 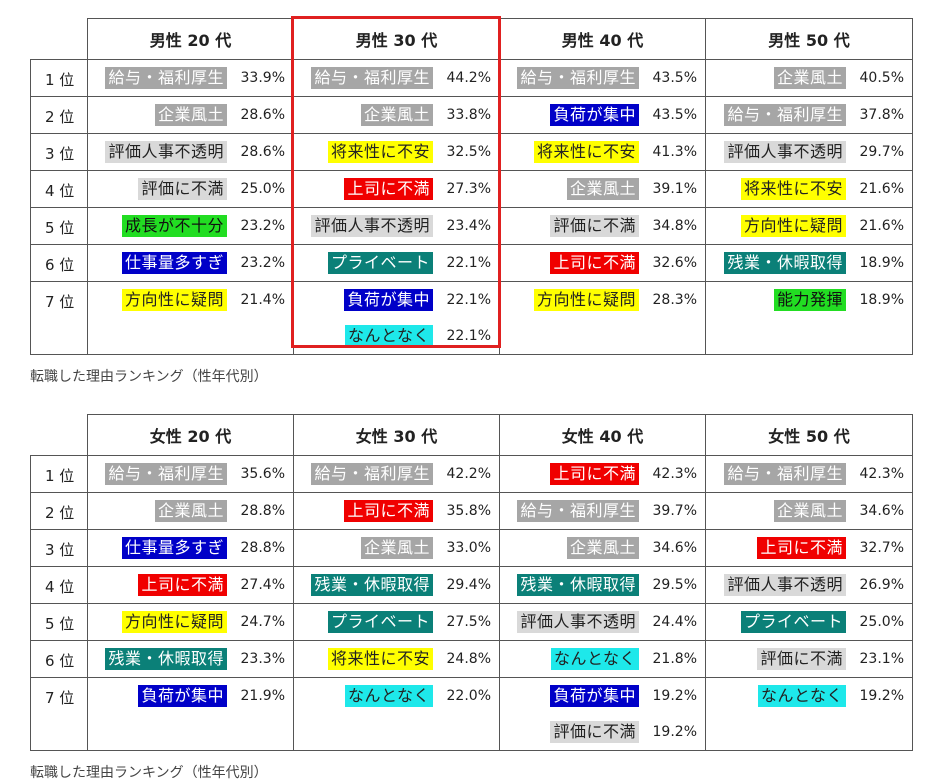 I want to click on reason-percentage: 28.3%, so click(x=674, y=300).